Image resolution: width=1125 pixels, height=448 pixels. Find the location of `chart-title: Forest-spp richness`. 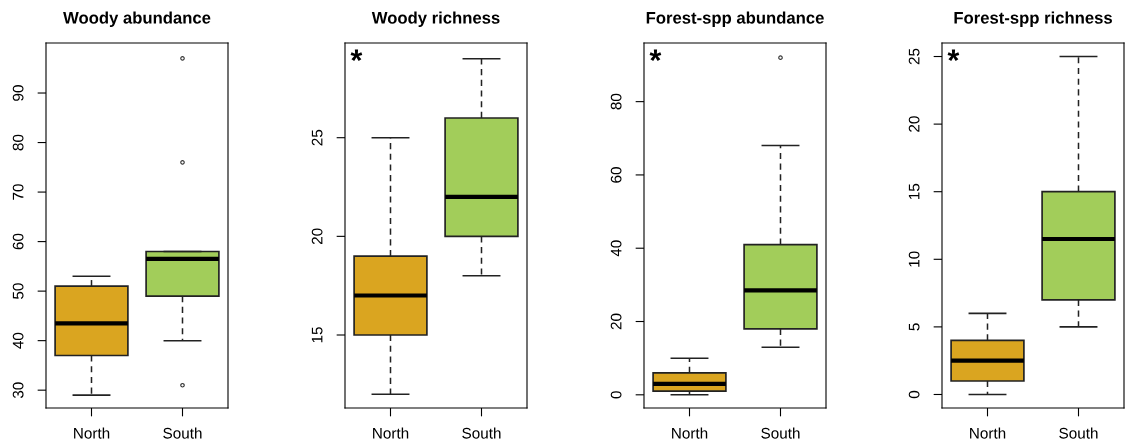

chart-title: Forest-spp richness is located at coordinates (1033, 19).